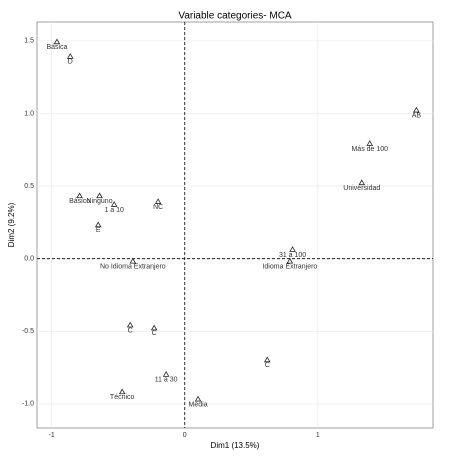 The height and width of the screenshot is (470, 451). What do you see at coordinates (29, 113) in the screenshot?
I see `y-tick-label: 1.0` at bounding box center [29, 113].